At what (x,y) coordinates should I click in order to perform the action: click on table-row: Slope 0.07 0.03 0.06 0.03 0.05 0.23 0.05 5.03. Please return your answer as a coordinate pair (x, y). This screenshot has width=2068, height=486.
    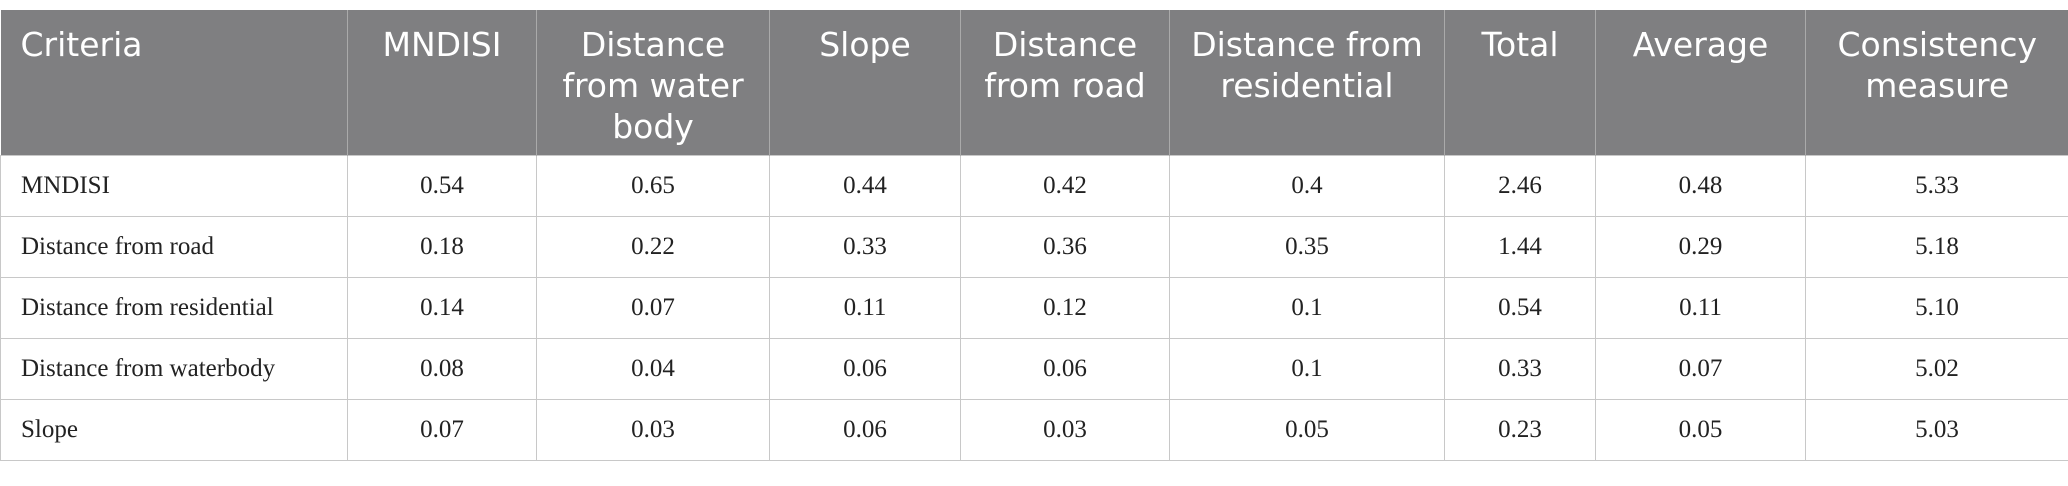
    Looking at the image, I should click on (1034, 430).